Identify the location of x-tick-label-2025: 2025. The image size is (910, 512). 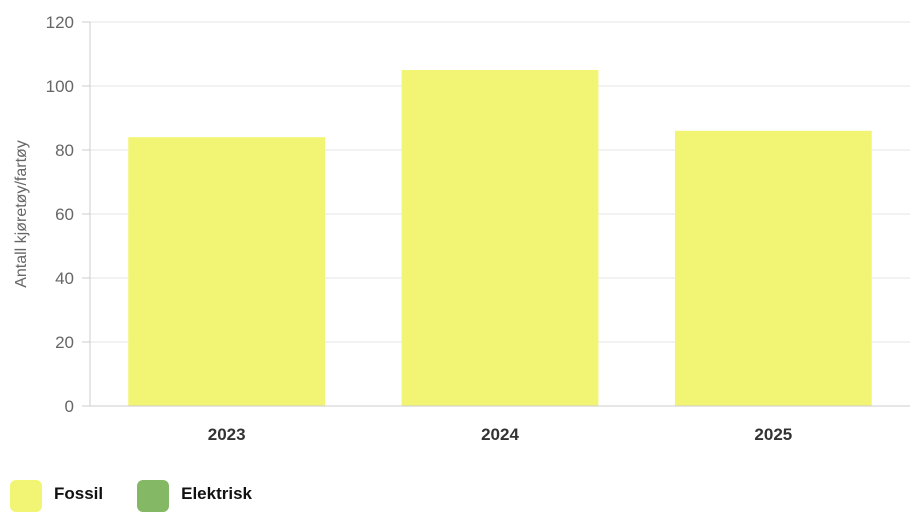
(773, 434).